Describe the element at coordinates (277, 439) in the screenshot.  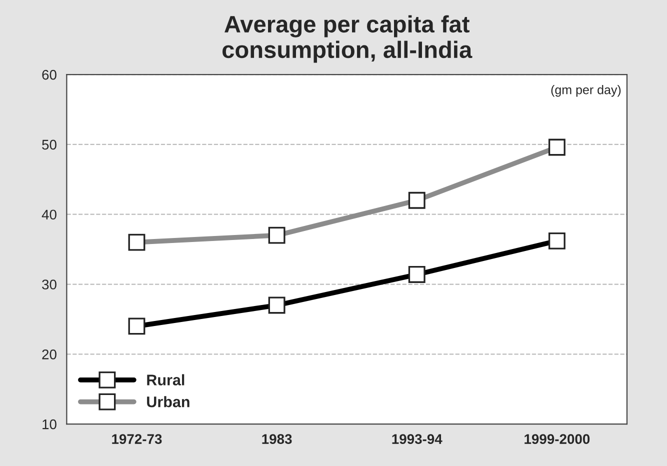
I see `x-tick-label: 1983` at that location.